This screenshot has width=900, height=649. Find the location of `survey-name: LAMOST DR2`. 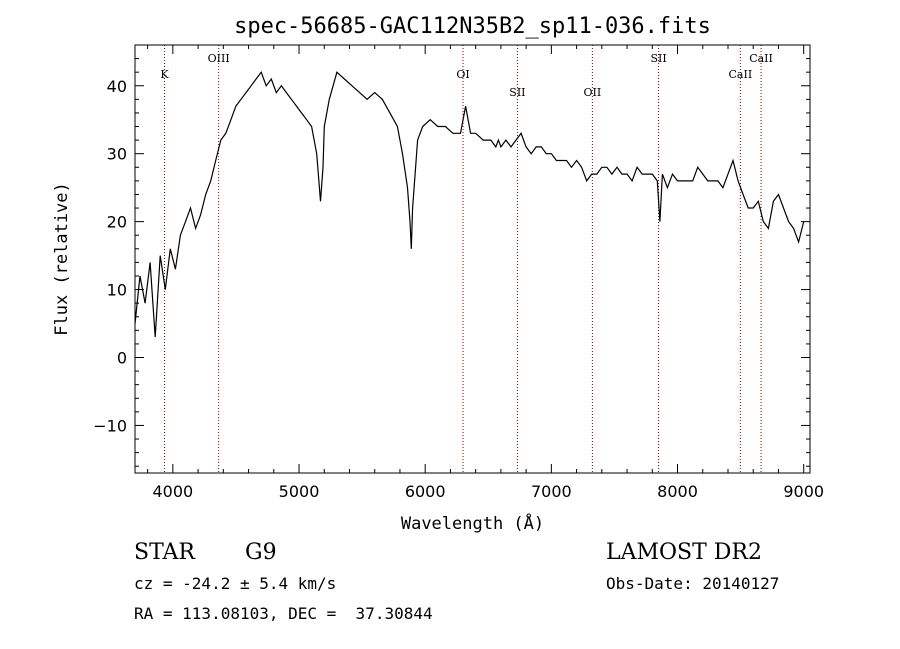

survey-name: LAMOST DR2 is located at coordinates (684, 552).